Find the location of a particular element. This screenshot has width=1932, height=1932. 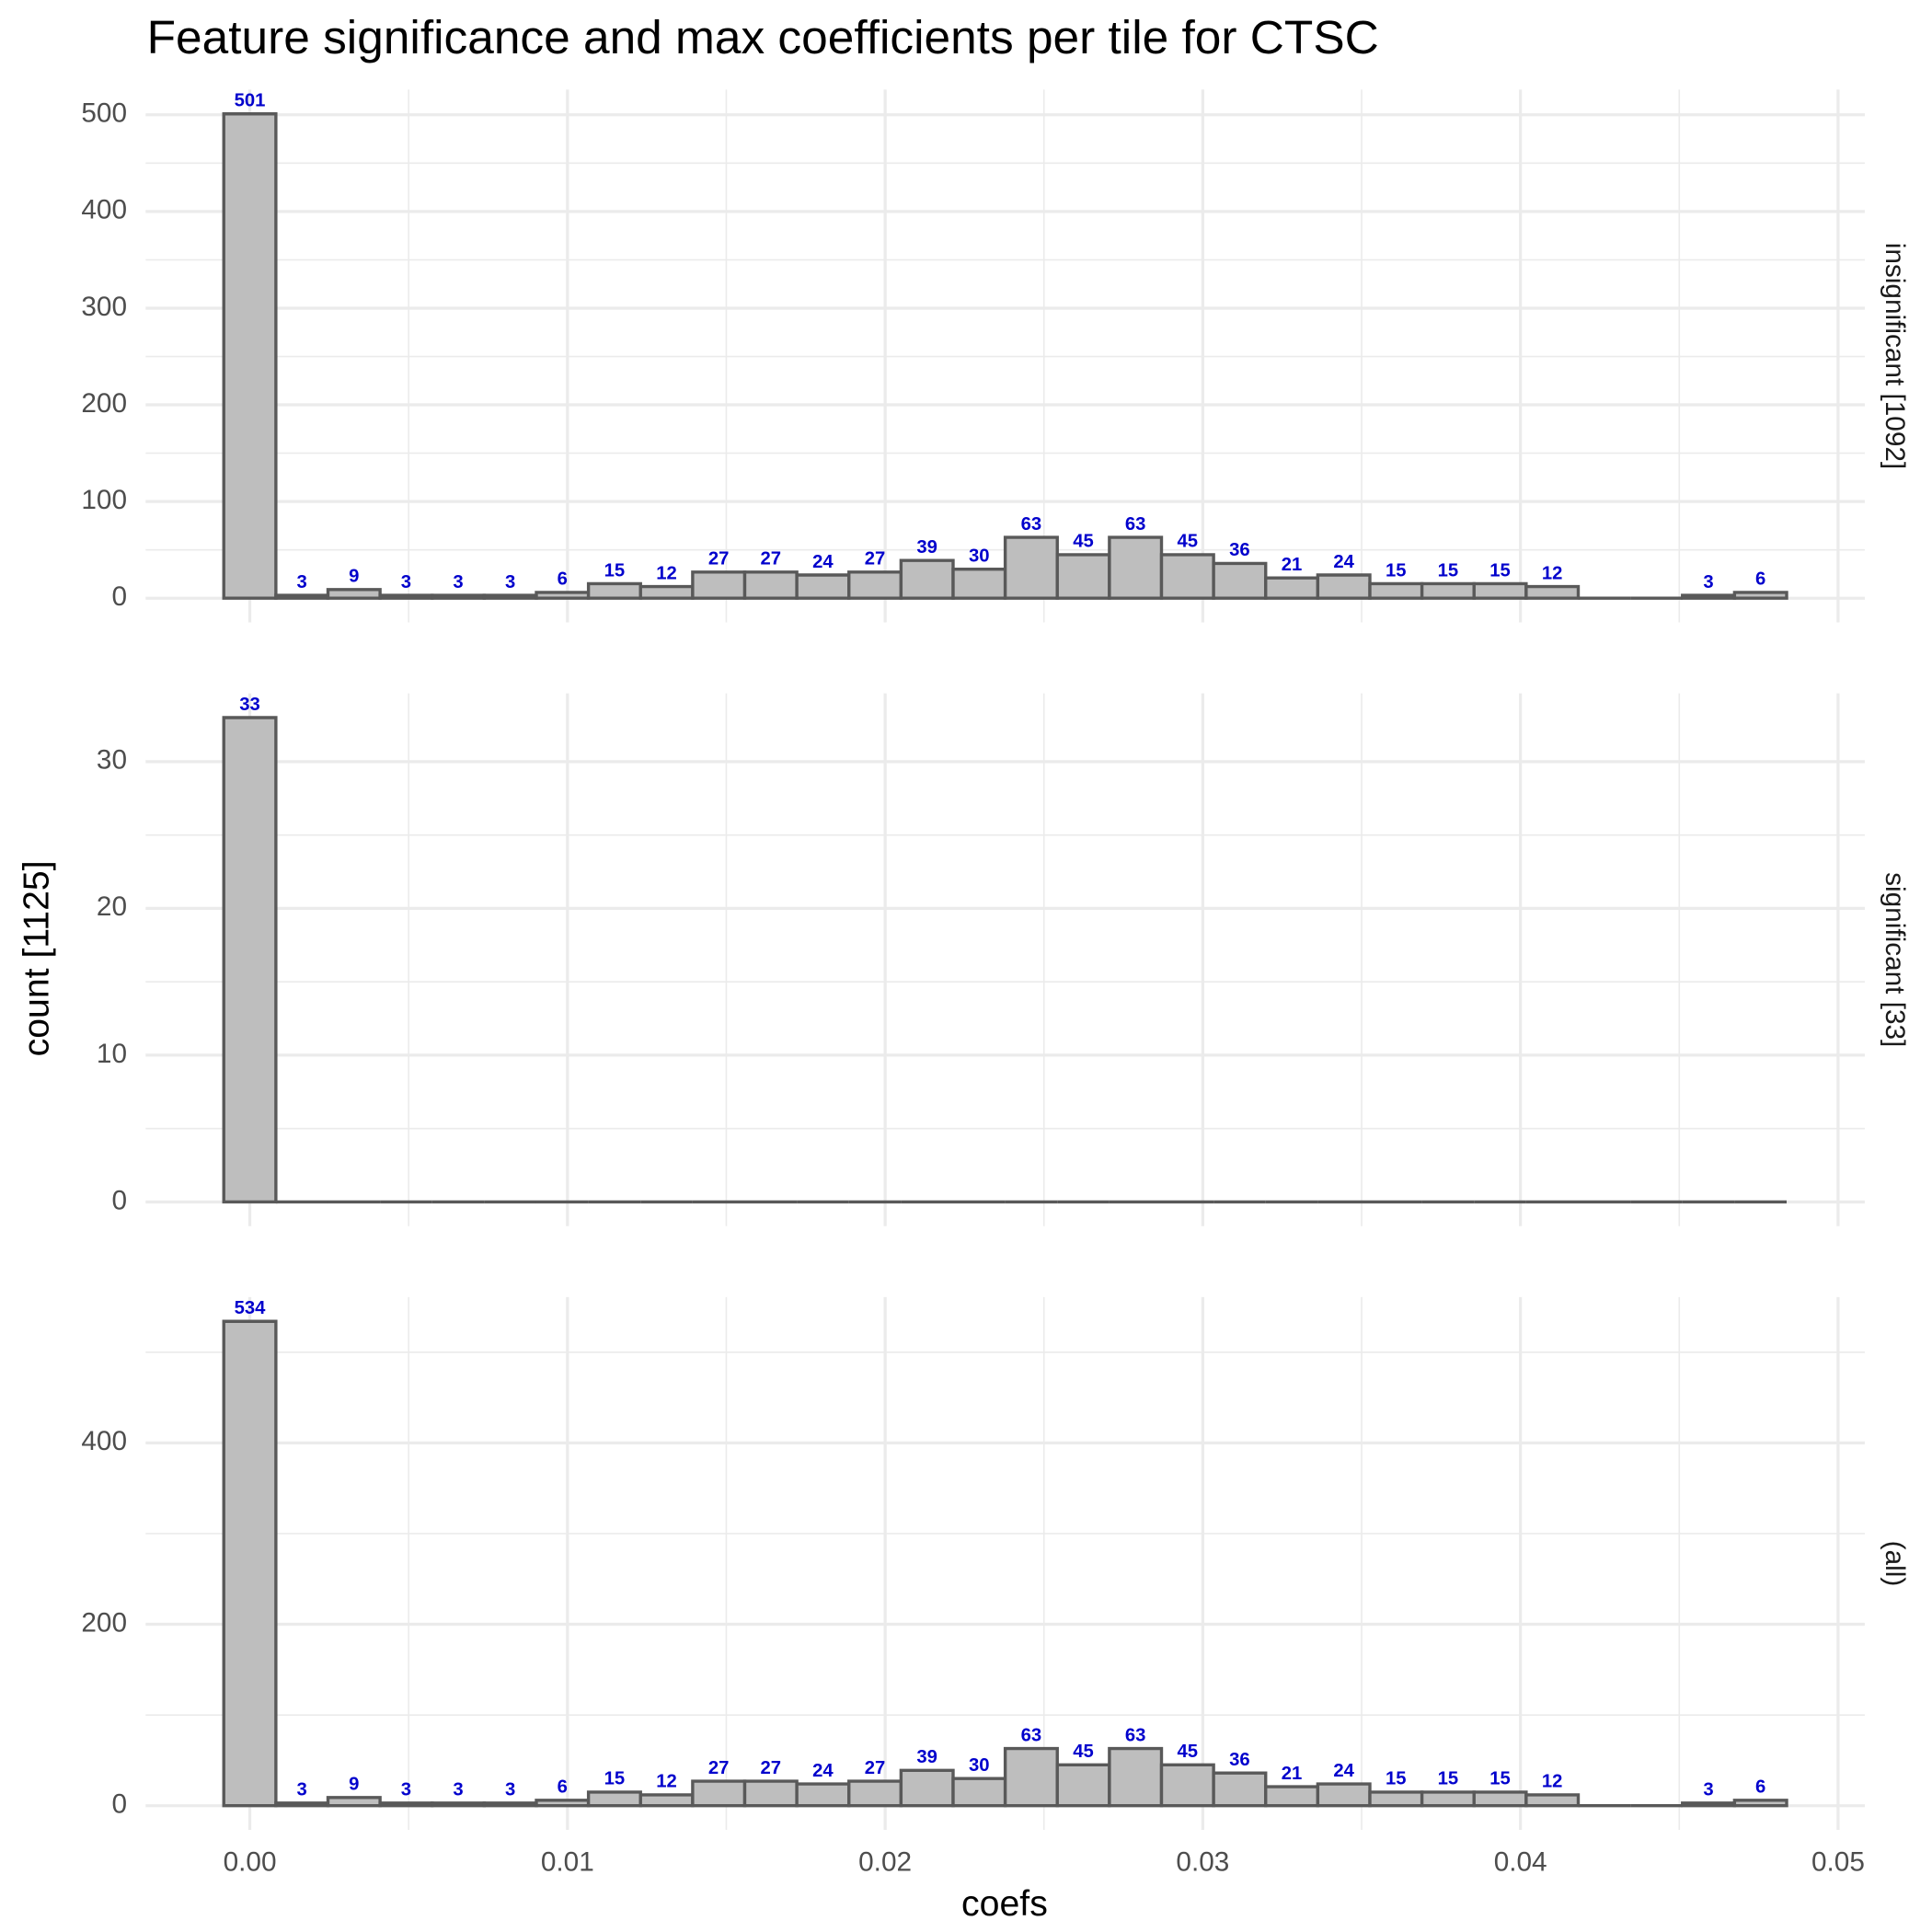

x-tick-label: 0.05 is located at coordinates (1838, 1861).